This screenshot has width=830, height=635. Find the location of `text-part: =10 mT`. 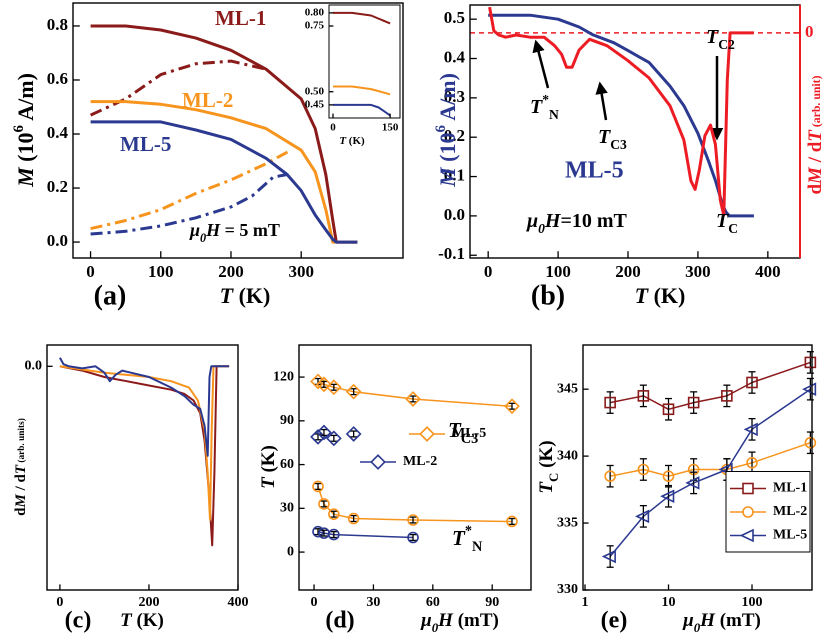

text-part: =10 mT is located at coordinates (593, 221).